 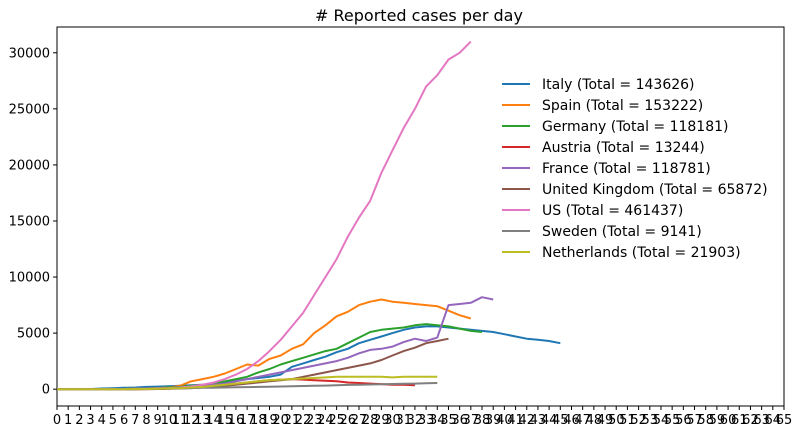 I want to click on x-tick-label: 8, so click(x=146, y=420).